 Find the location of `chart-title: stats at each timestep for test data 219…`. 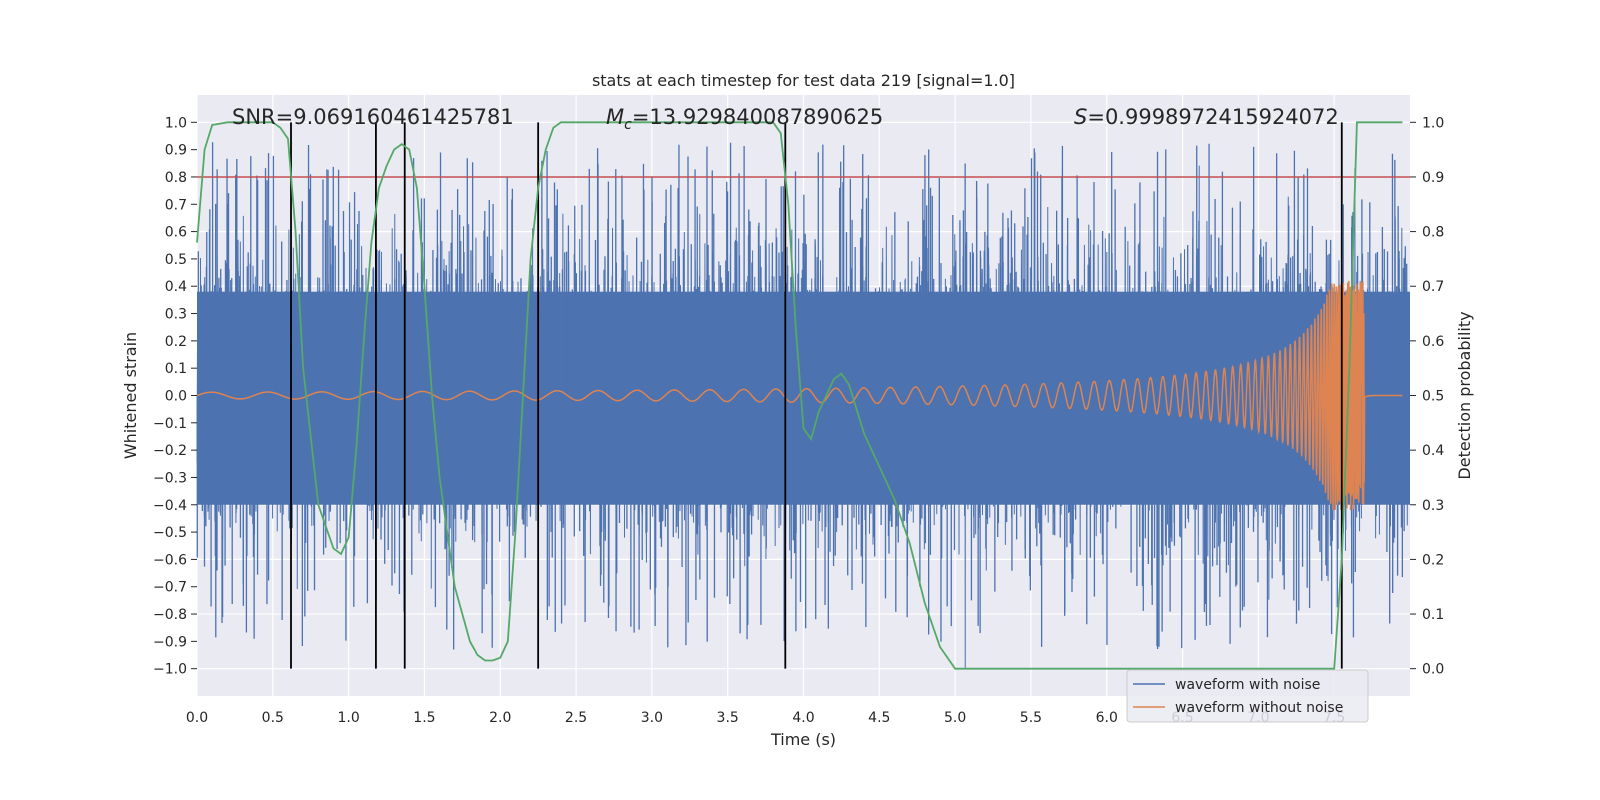

chart-title: stats at each timestep for test data 219… is located at coordinates (803, 80).